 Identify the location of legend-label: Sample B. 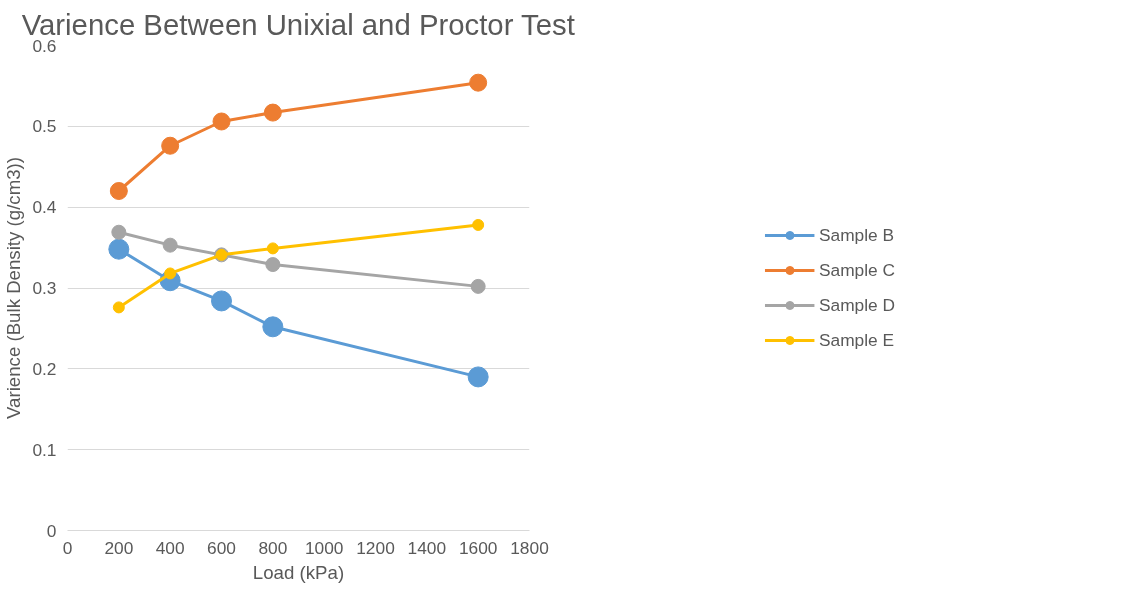
(856, 235).